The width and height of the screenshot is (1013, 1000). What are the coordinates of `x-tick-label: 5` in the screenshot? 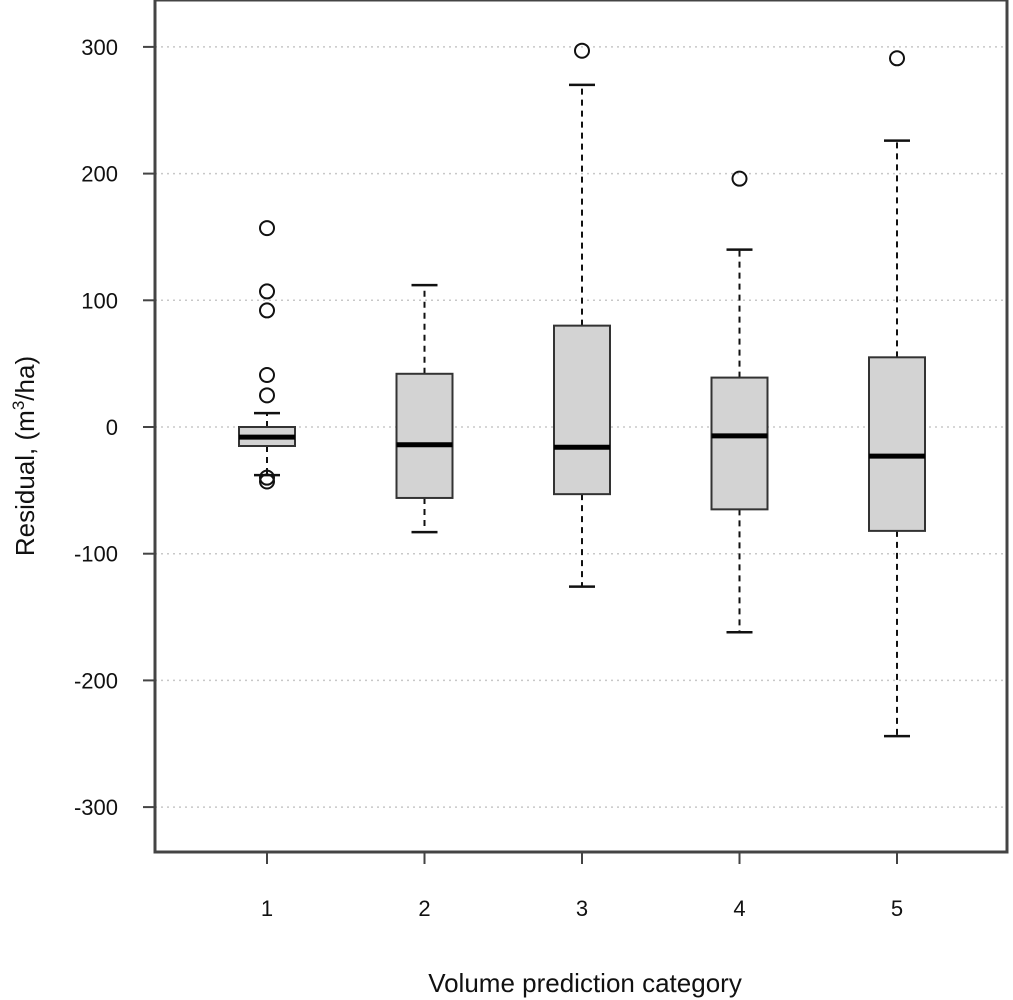 It's located at (897, 908).